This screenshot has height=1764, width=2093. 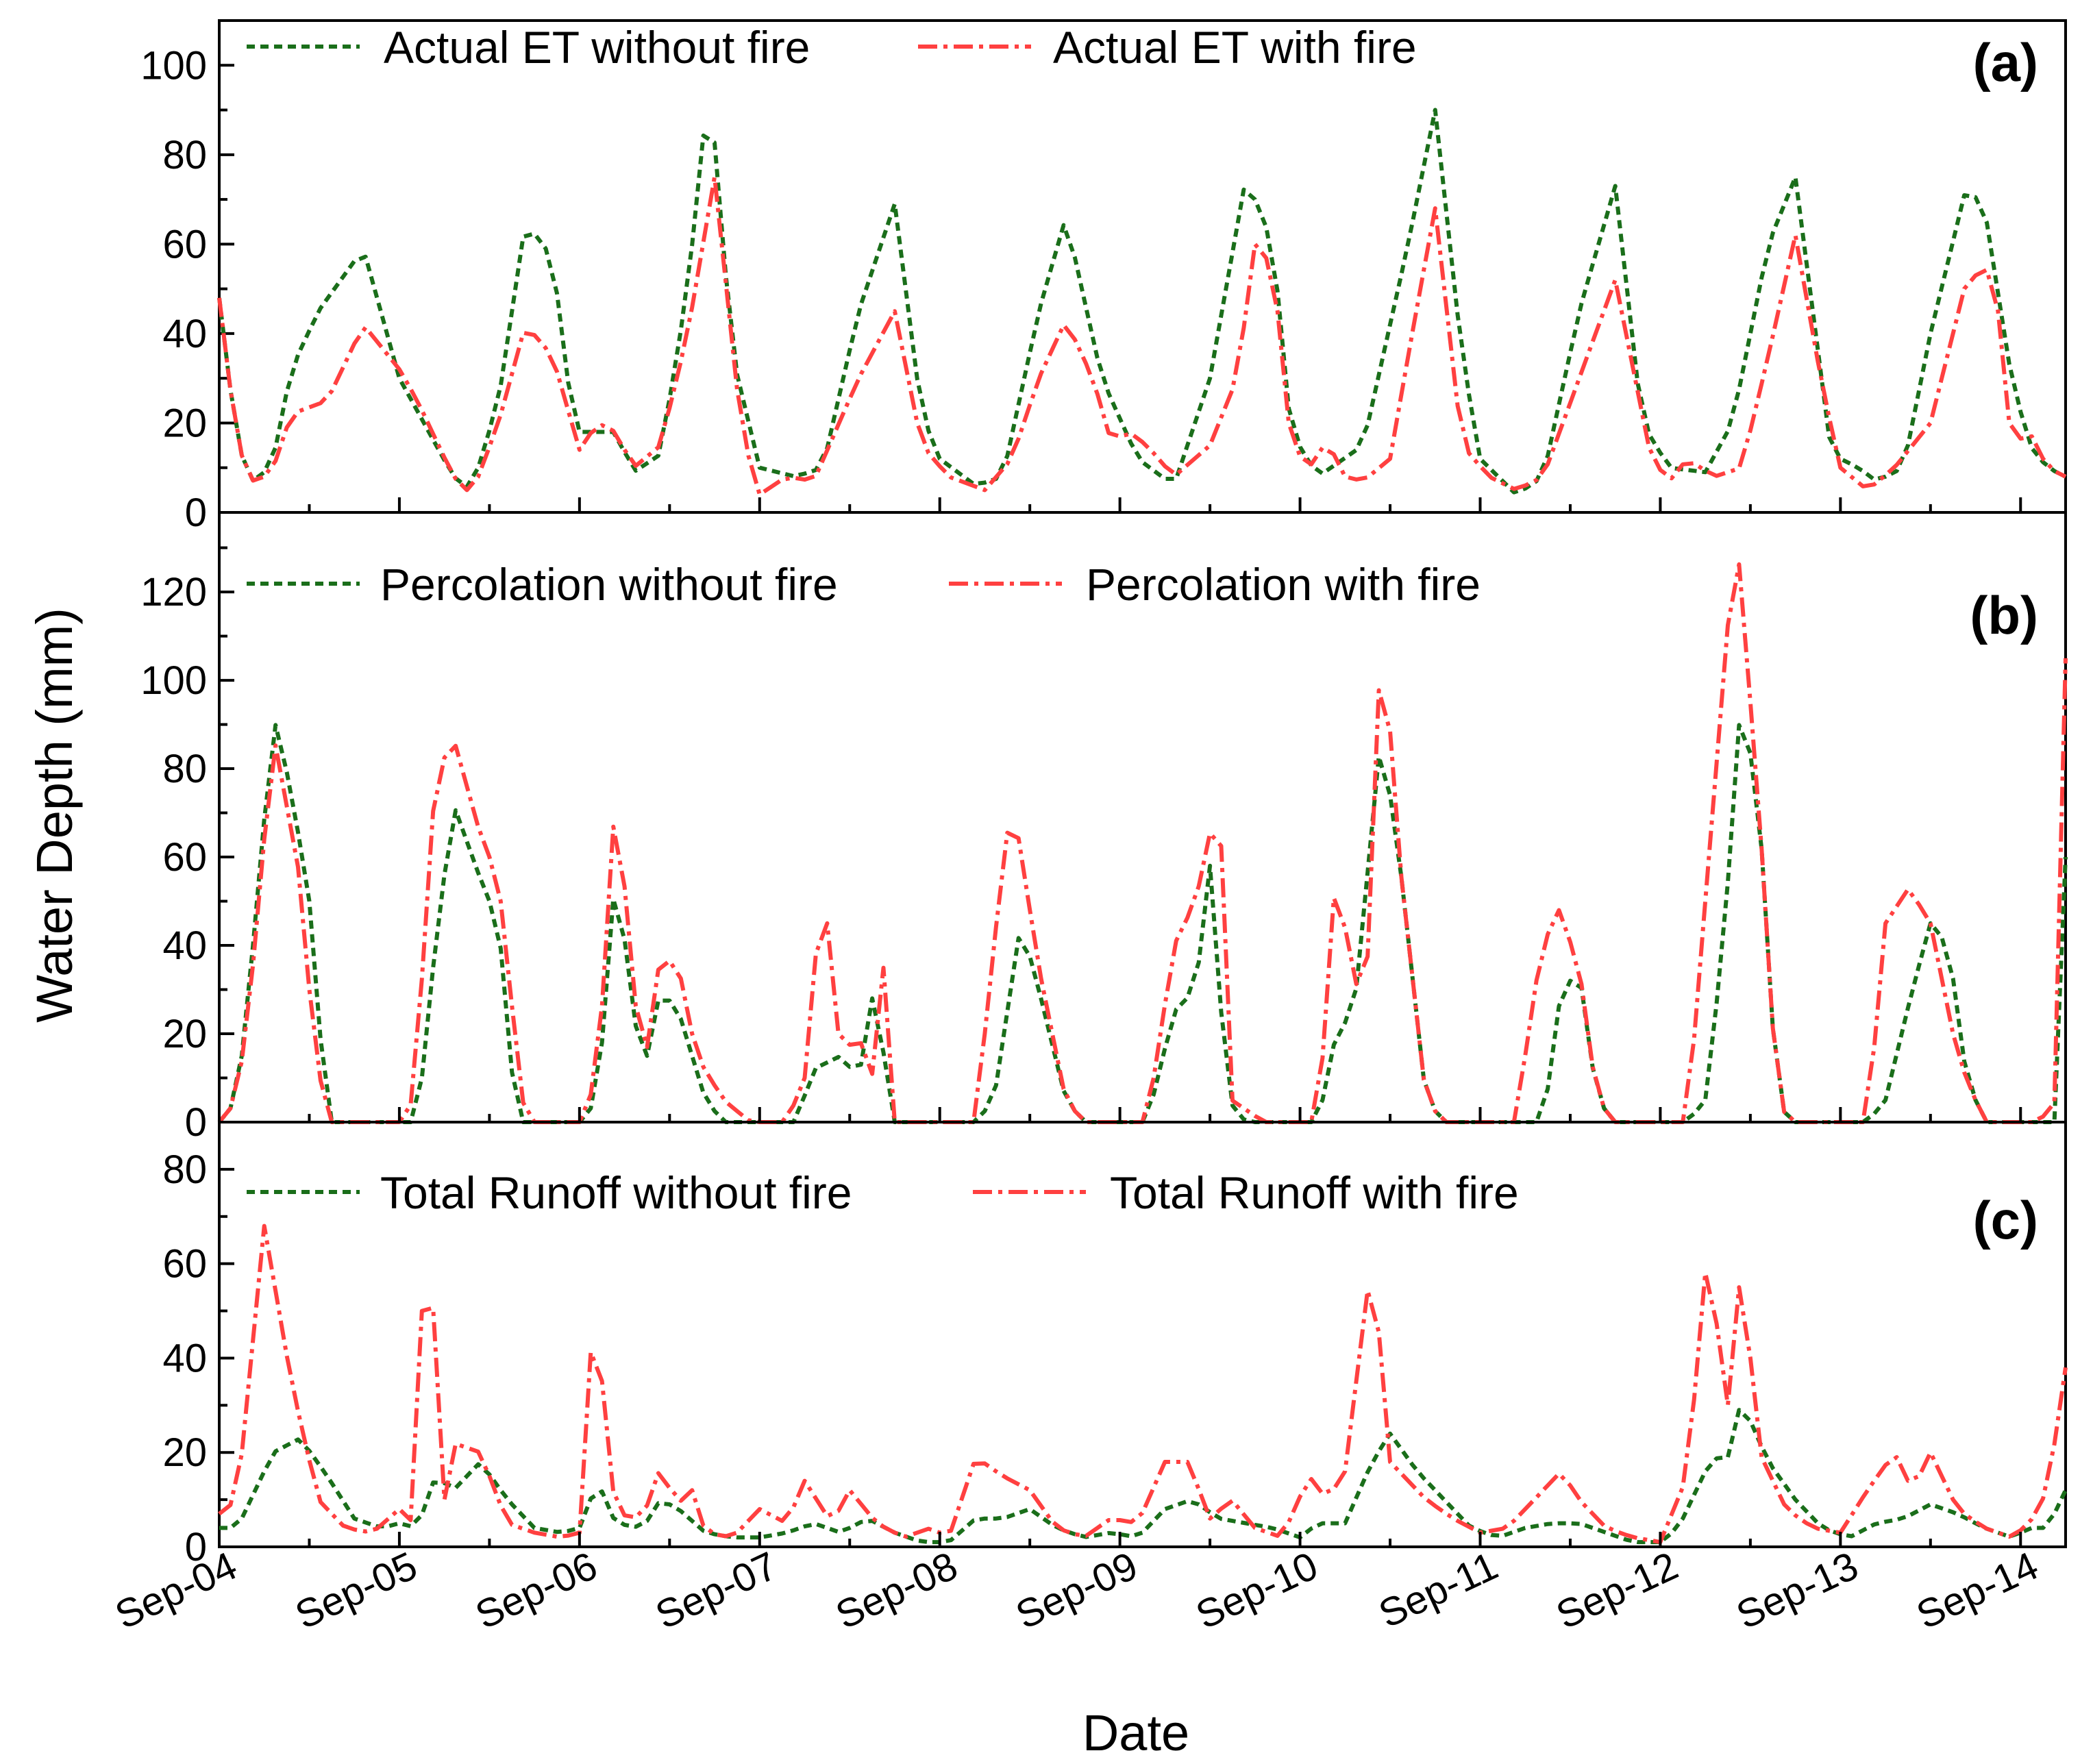 I want to click on x-tick-label: Sep-06, so click(x=536, y=1590).